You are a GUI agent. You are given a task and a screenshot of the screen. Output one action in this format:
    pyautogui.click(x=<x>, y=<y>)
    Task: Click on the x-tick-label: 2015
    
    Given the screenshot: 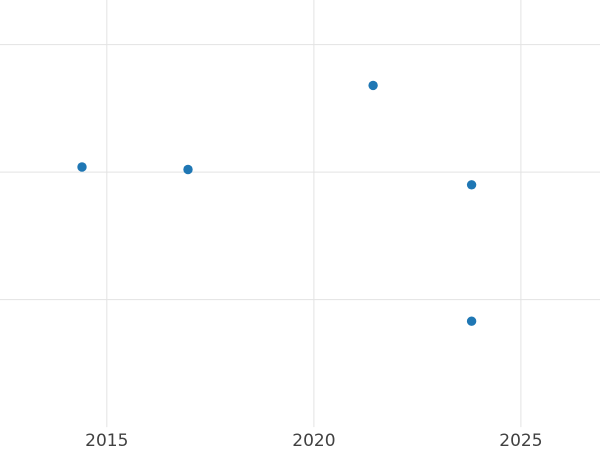 What is the action you would take?
    pyautogui.click(x=106, y=440)
    